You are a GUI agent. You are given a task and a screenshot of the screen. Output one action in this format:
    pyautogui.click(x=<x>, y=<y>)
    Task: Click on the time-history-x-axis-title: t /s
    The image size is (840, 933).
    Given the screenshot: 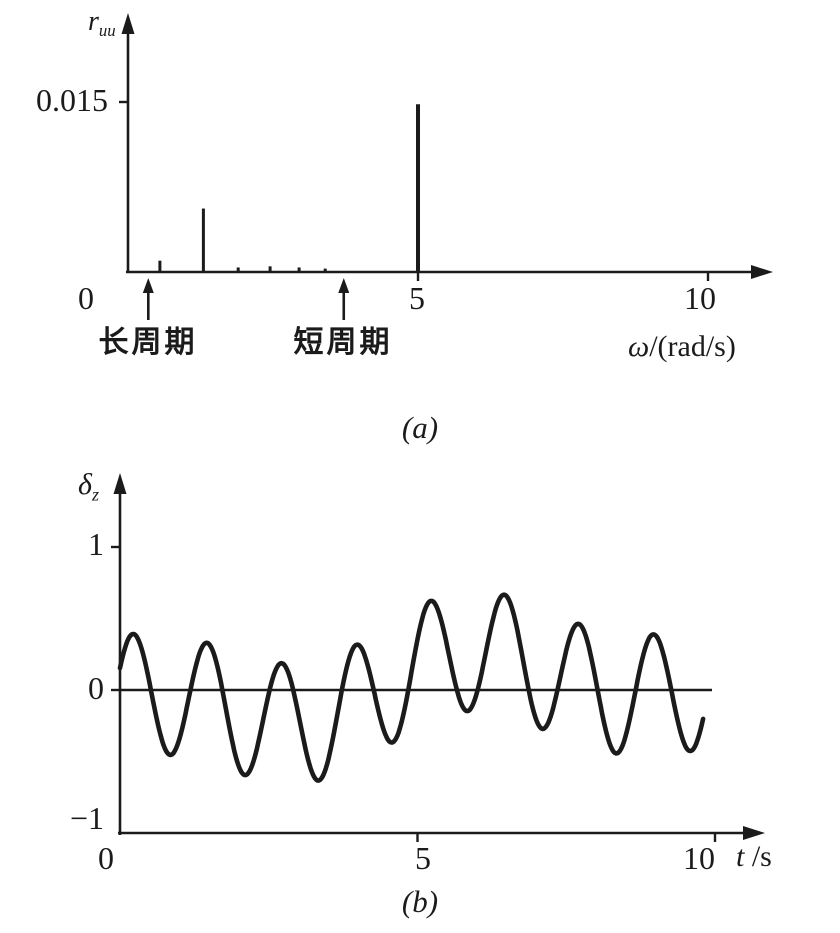 What is the action you would take?
    pyautogui.click(x=754, y=857)
    